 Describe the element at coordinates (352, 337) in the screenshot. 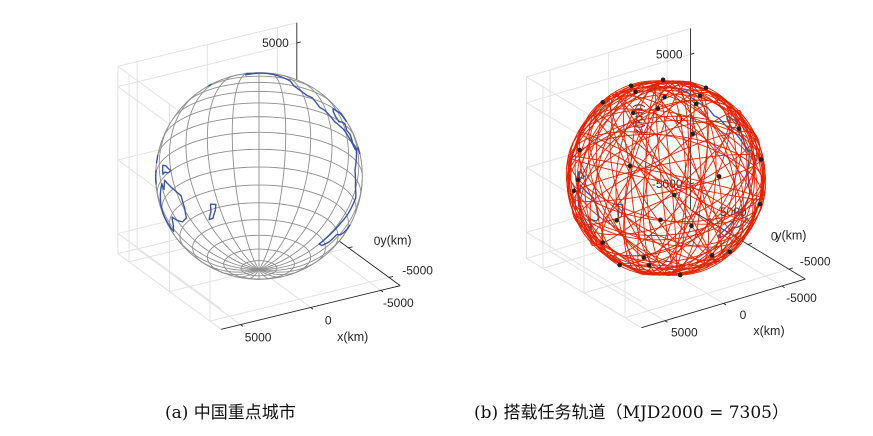

I see `a-xlabel: x(km)` at that location.